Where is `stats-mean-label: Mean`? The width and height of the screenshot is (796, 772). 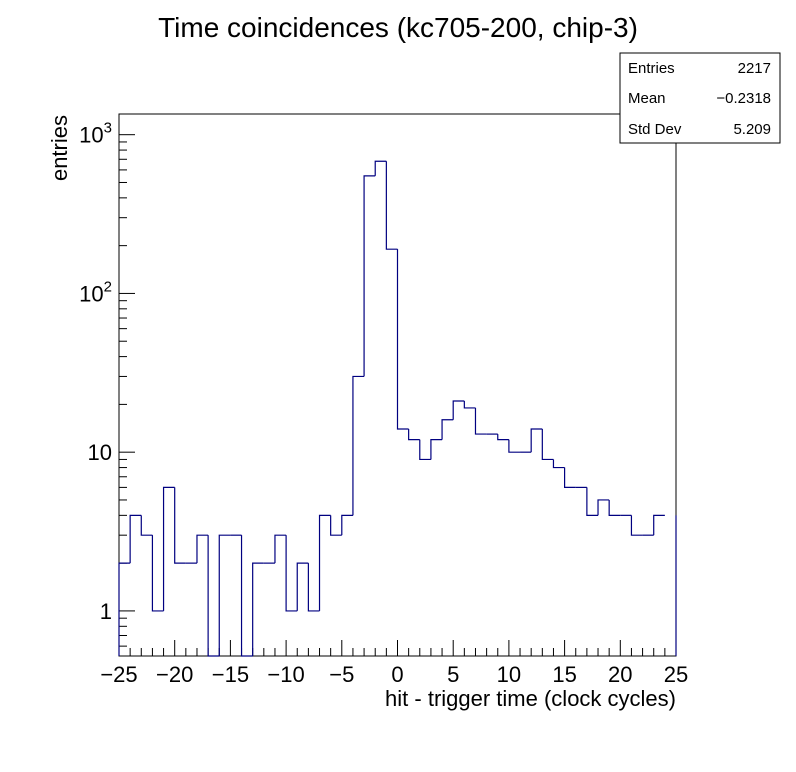
stats-mean-label: Mean is located at coordinates (647, 98).